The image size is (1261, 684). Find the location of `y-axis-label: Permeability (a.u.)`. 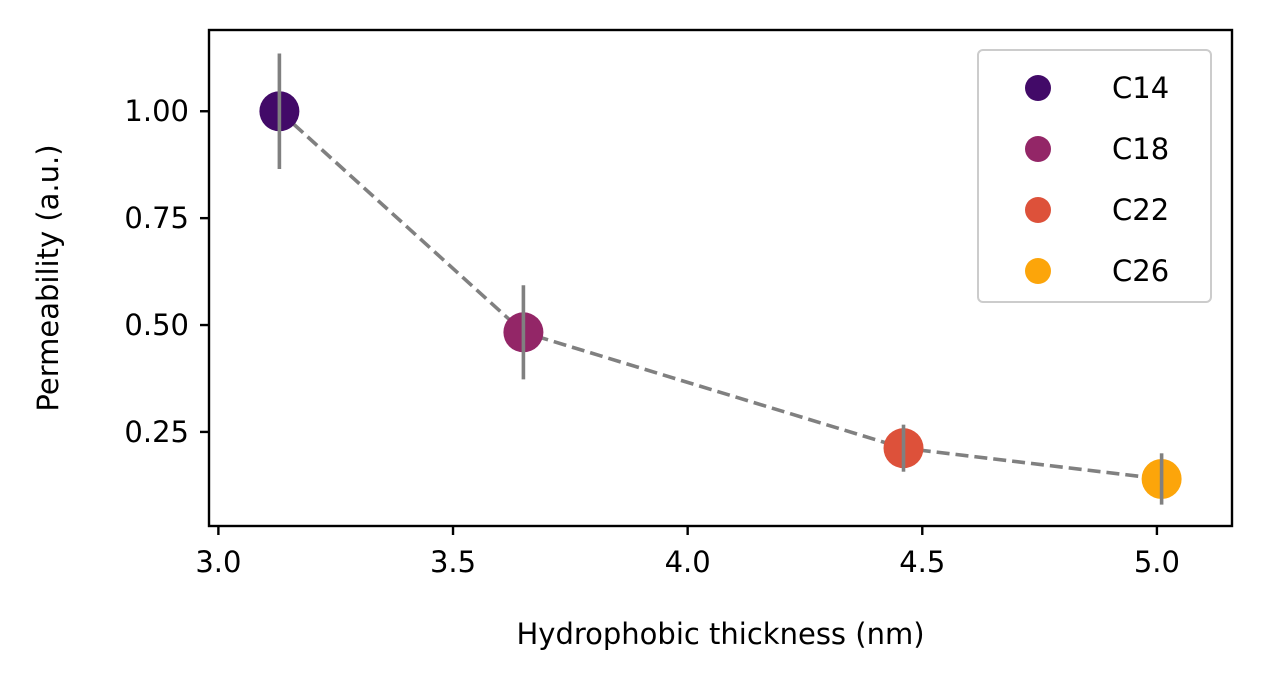

y-axis-label: Permeability (a.u.) is located at coordinates (48, 277).